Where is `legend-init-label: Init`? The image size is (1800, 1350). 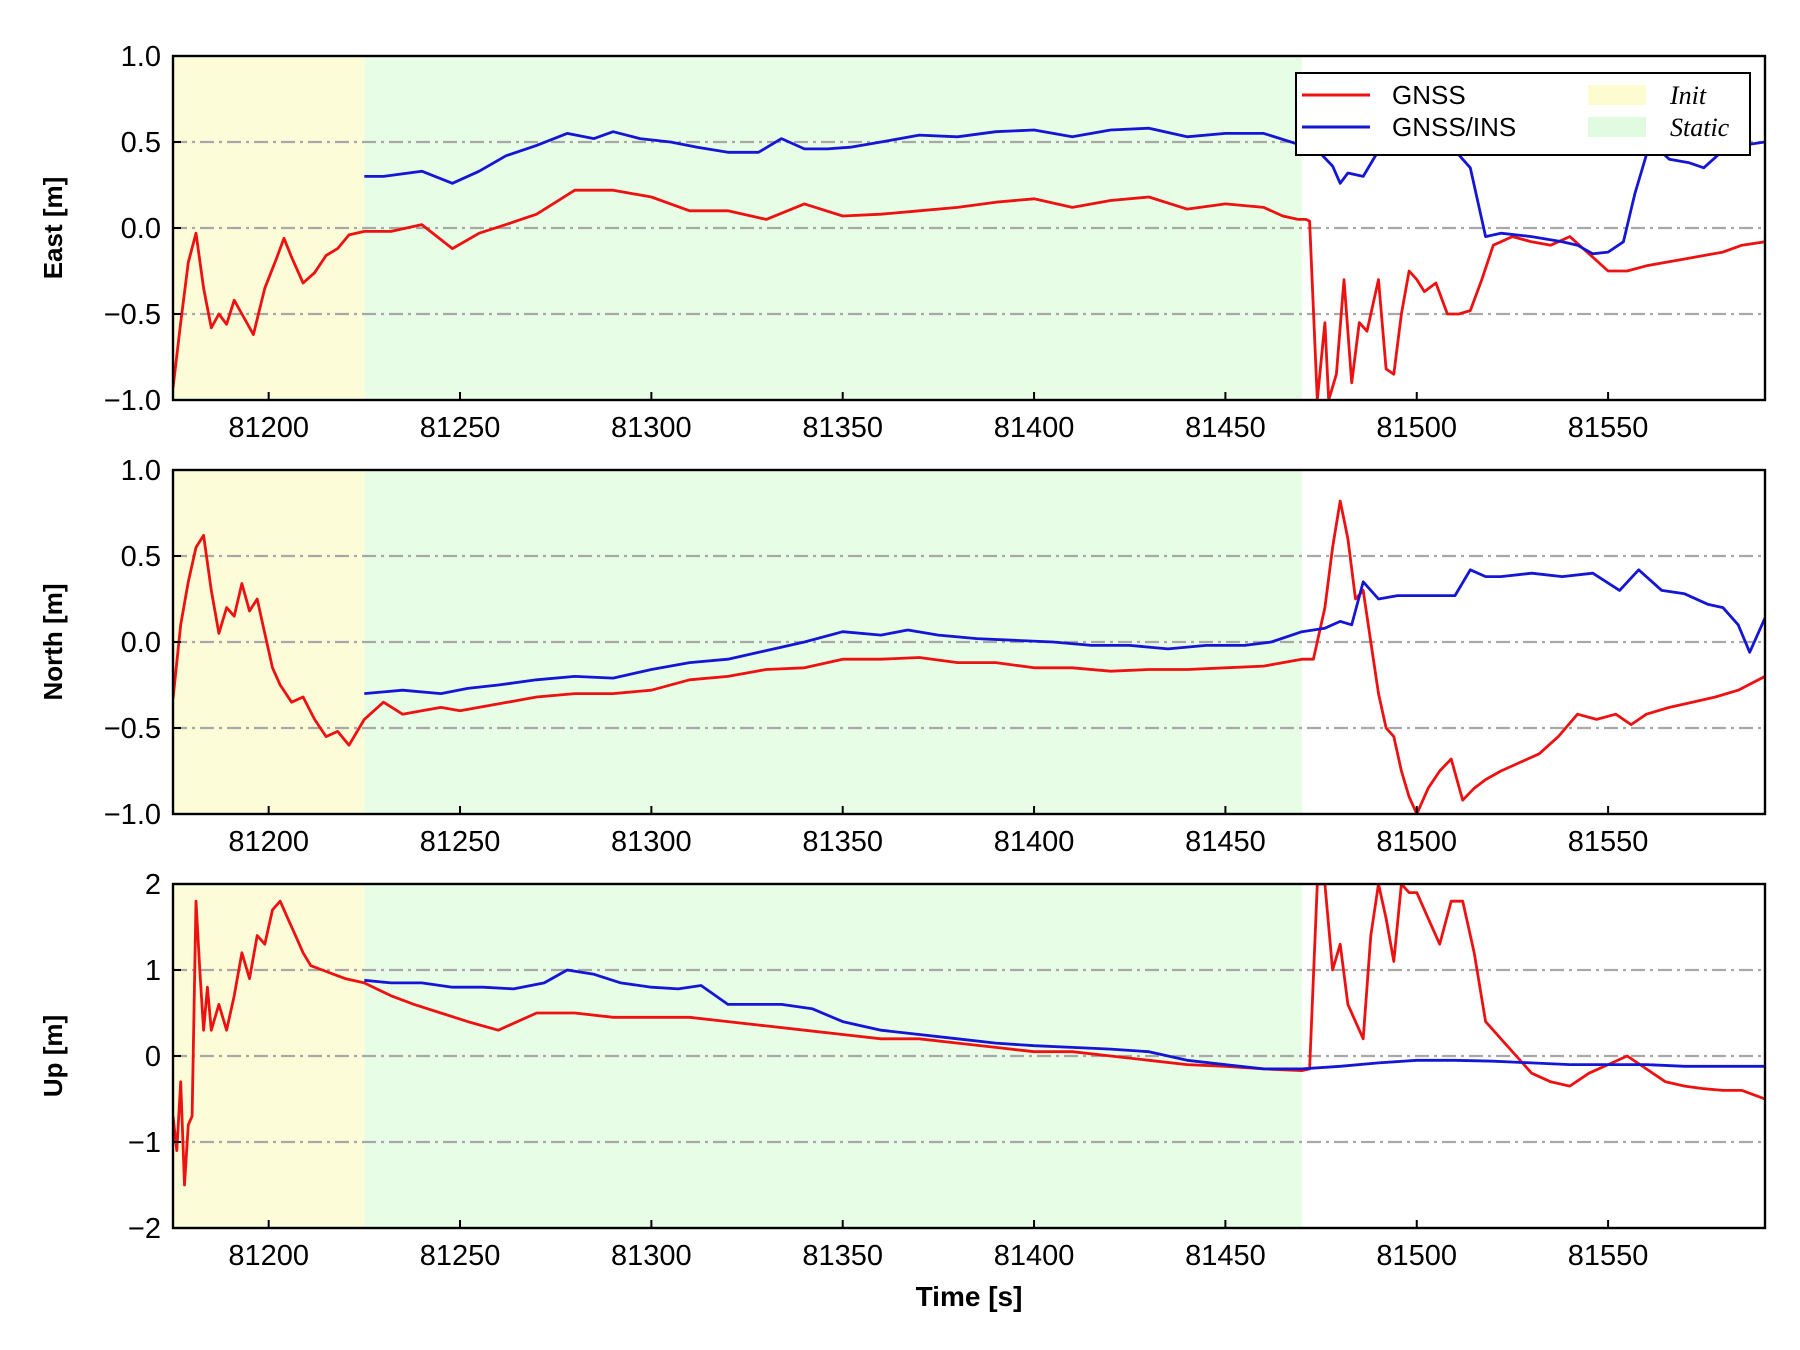
legend-init-label: Init is located at coordinates (1688, 95).